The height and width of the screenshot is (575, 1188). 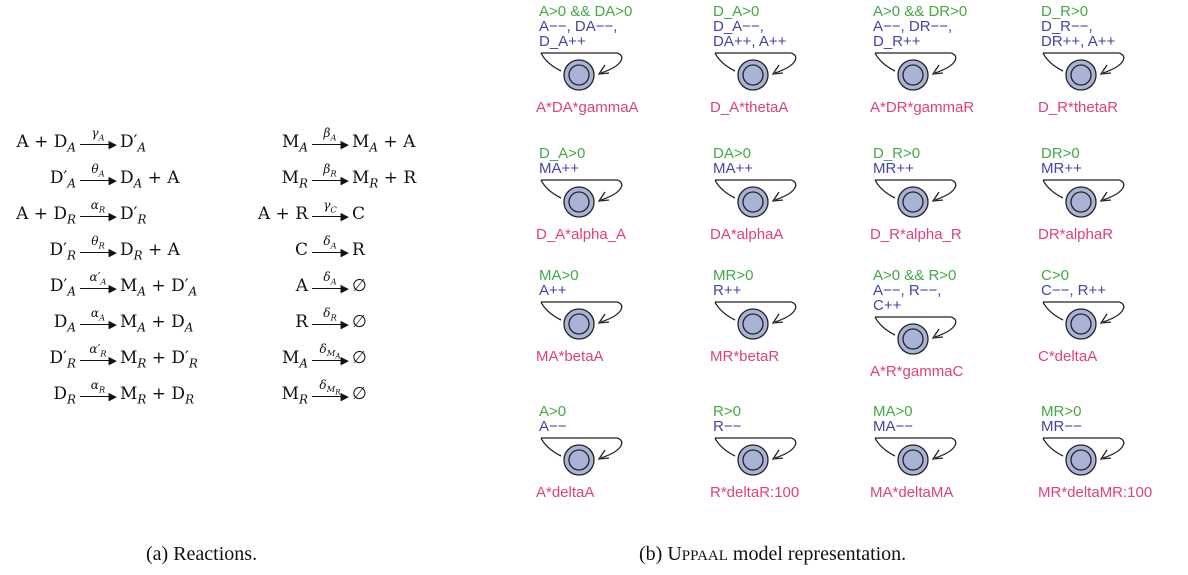 I want to click on guard-label: DR>0, so click(x=1060, y=153).